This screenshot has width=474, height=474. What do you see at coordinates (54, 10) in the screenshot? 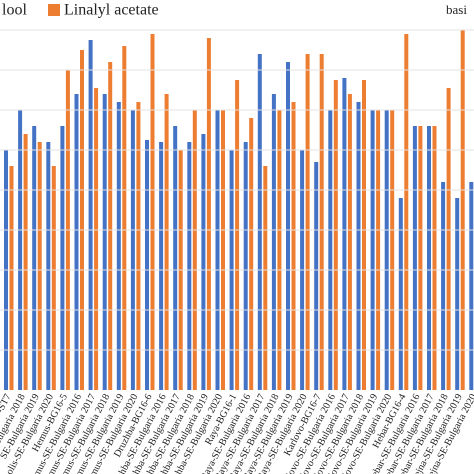
I see `legend-swatch` at bounding box center [54, 10].